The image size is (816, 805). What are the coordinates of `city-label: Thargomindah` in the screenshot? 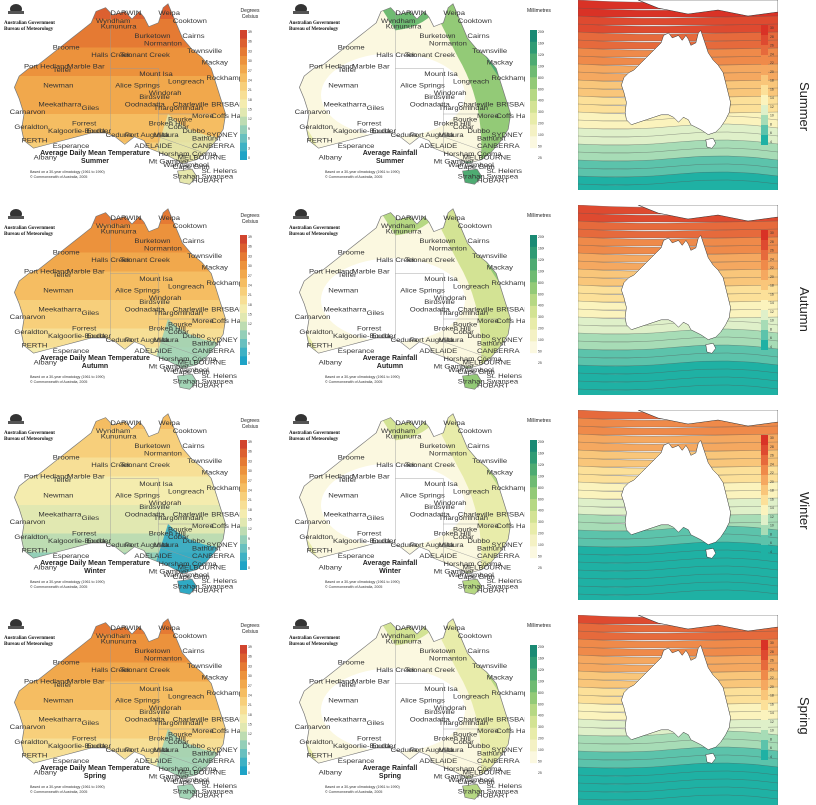 It's located at (464, 109).